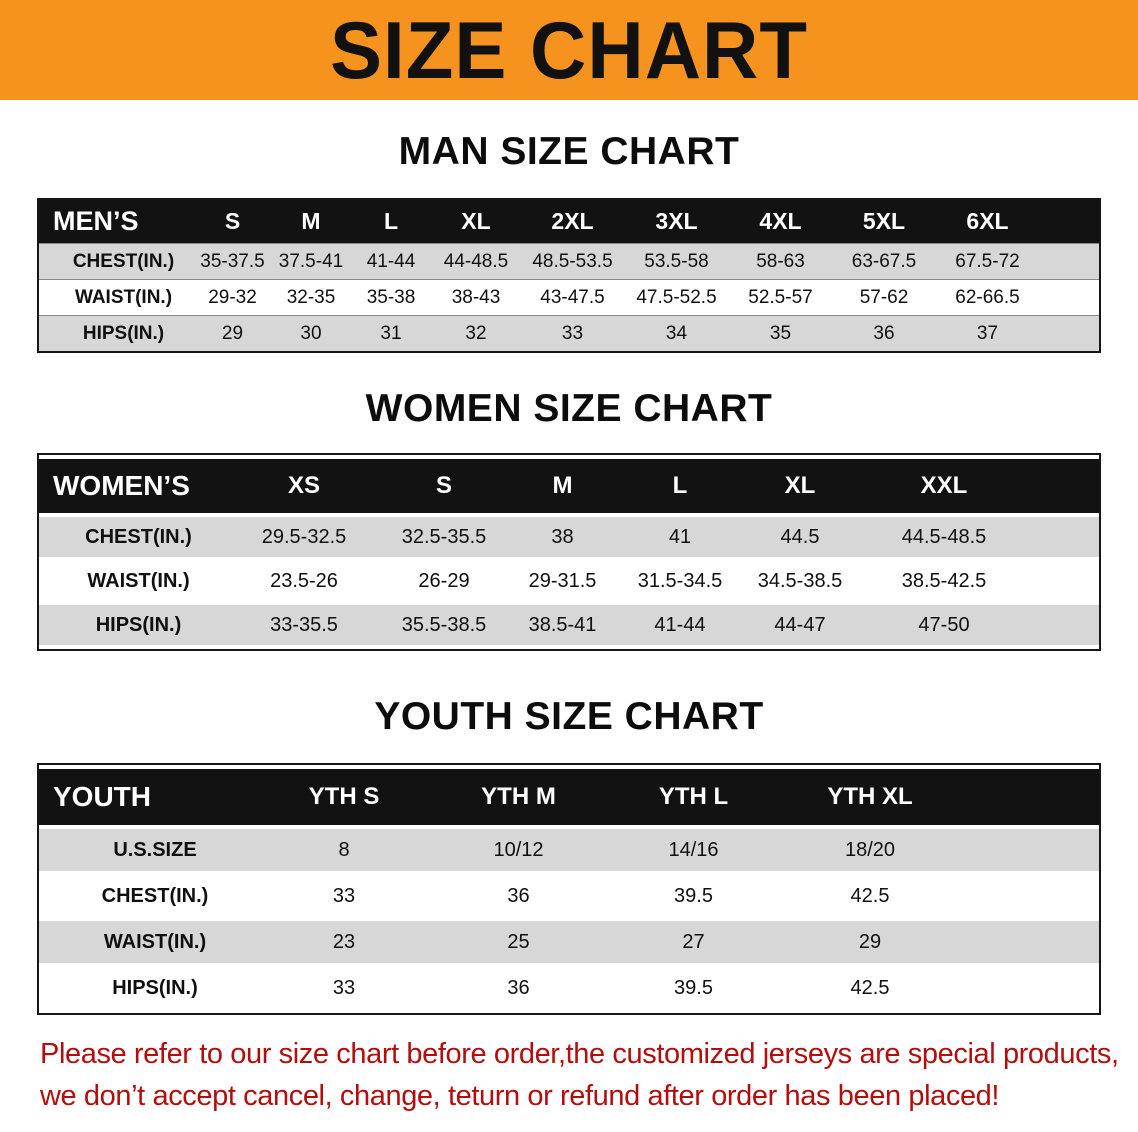 The image size is (1138, 1132). I want to click on size-value: 8, so click(344, 850).